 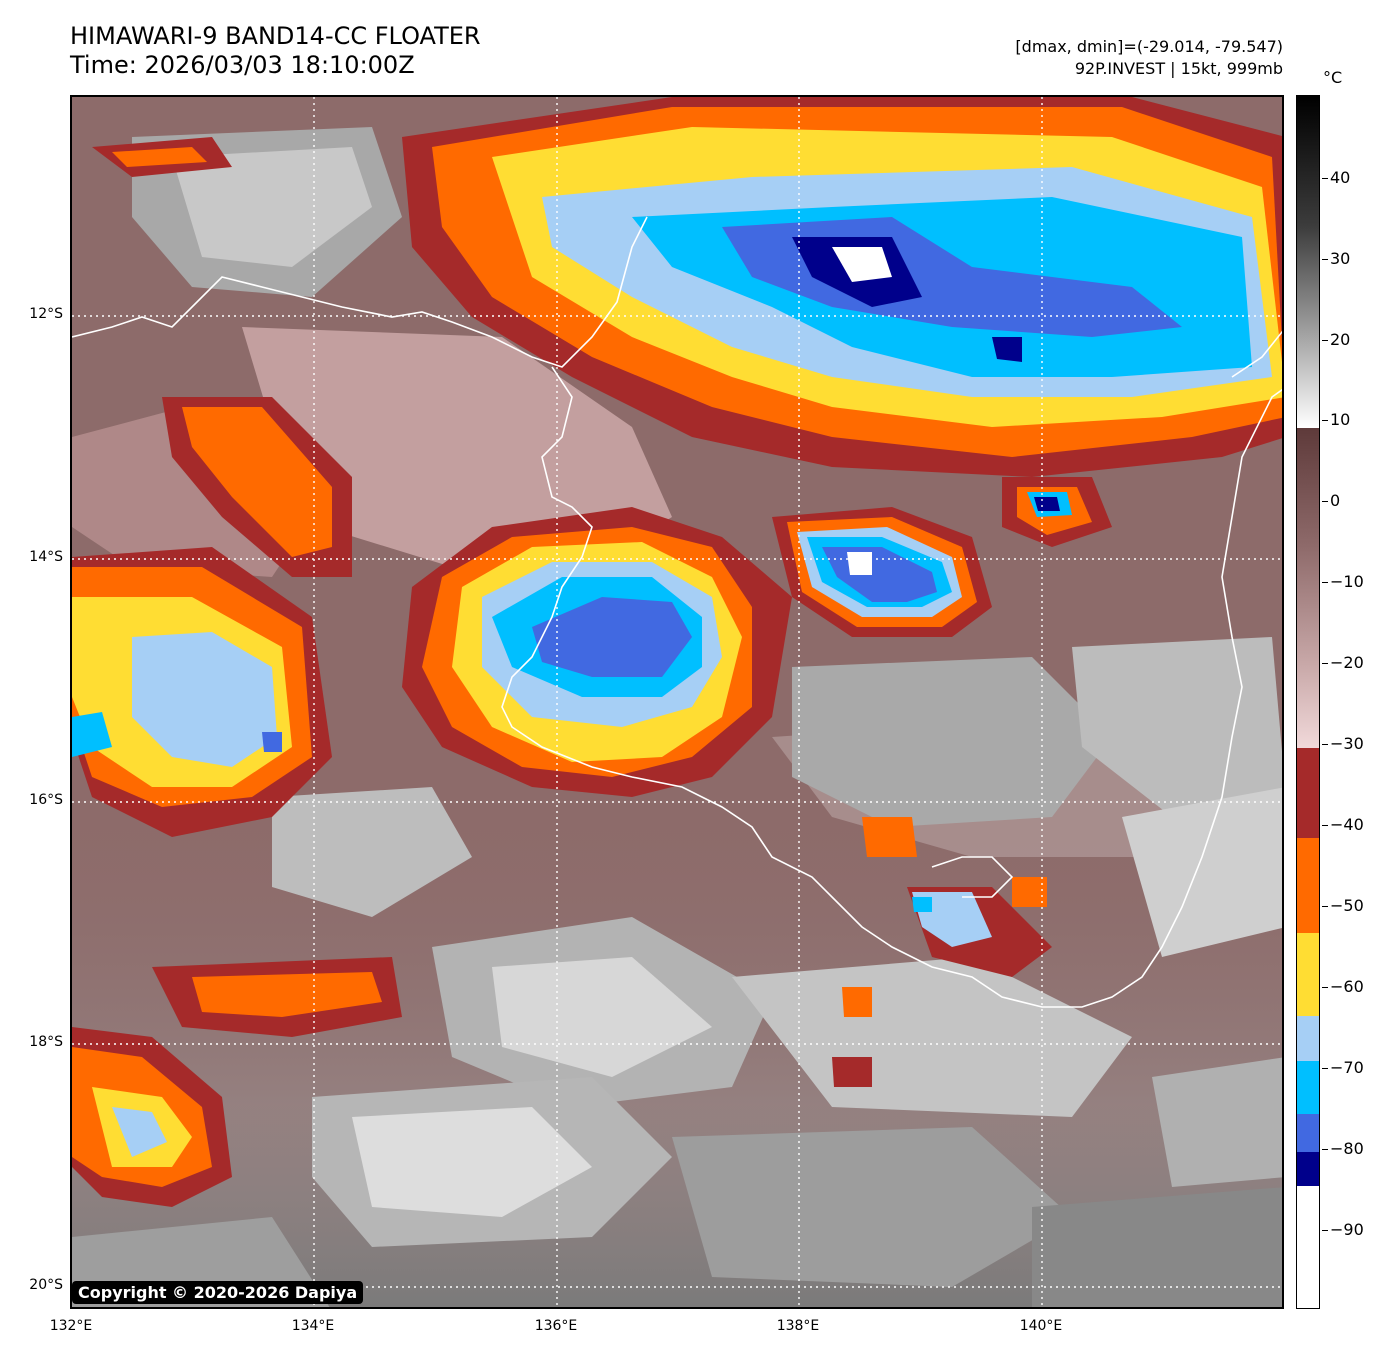 I want to click on colorbar-label-minus50: −50, so click(x=1347, y=905).